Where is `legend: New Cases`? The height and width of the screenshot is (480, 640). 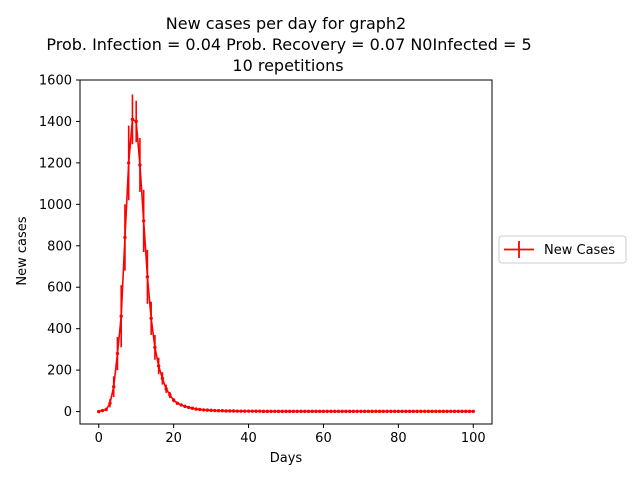 legend: New Cases is located at coordinates (562, 249).